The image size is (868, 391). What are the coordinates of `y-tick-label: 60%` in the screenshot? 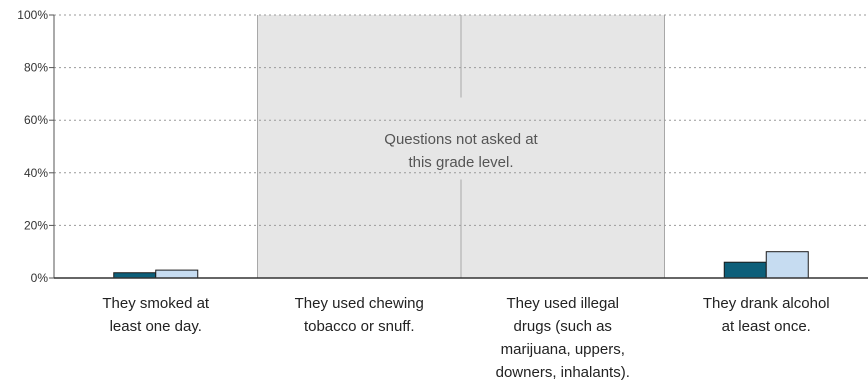 It's located at (36, 120).